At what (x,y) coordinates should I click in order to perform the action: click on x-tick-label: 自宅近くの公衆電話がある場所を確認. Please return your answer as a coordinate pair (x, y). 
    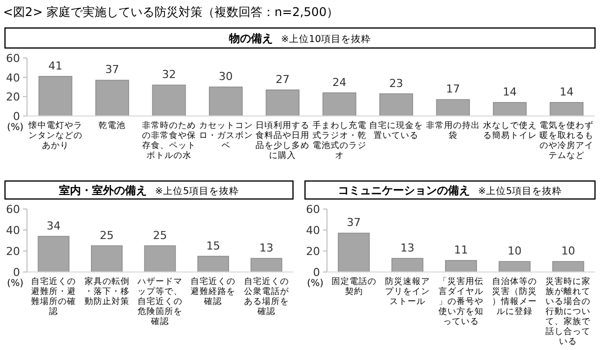
    Looking at the image, I should click on (267, 296).